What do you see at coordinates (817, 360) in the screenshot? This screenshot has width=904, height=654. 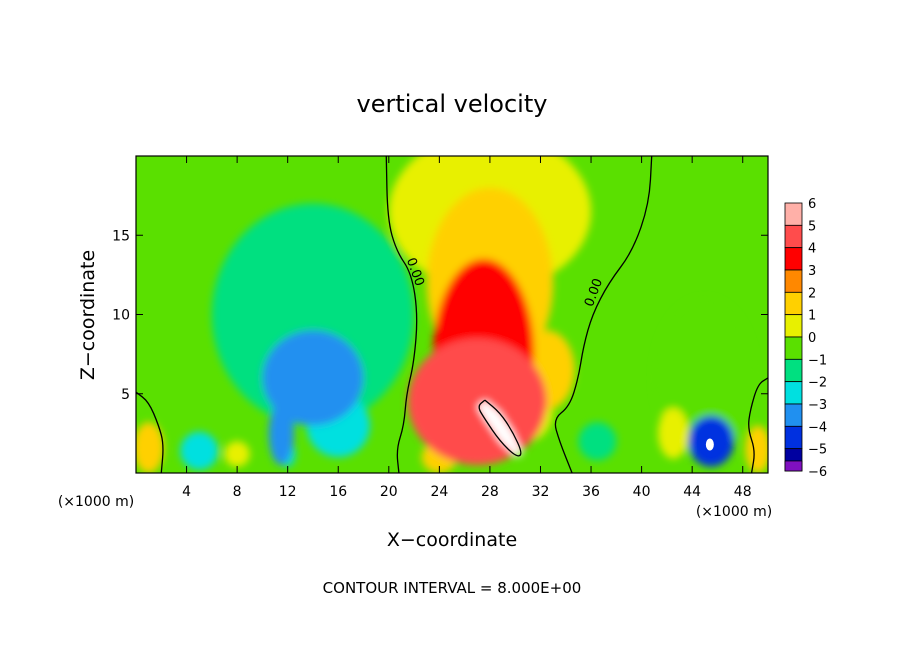 I see `colorbar-label: −1` at bounding box center [817, 360].